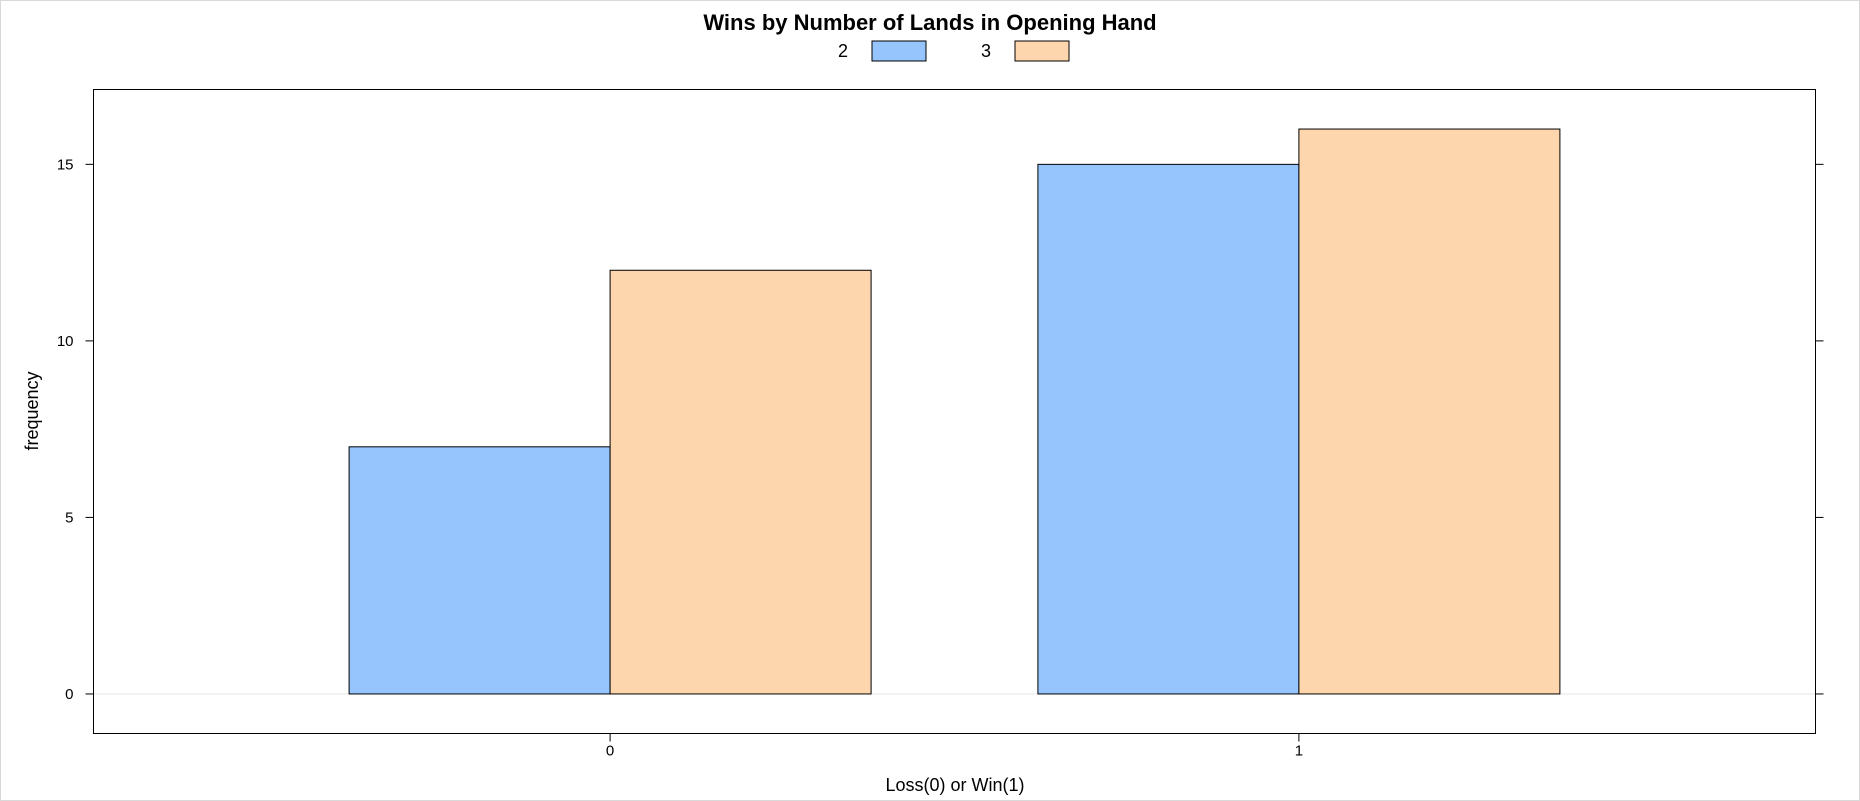  What do you see at coordinates (610, 751) in the screenshot?
I see `x-tick-label-0: 0` at bounding box center [610, 751].